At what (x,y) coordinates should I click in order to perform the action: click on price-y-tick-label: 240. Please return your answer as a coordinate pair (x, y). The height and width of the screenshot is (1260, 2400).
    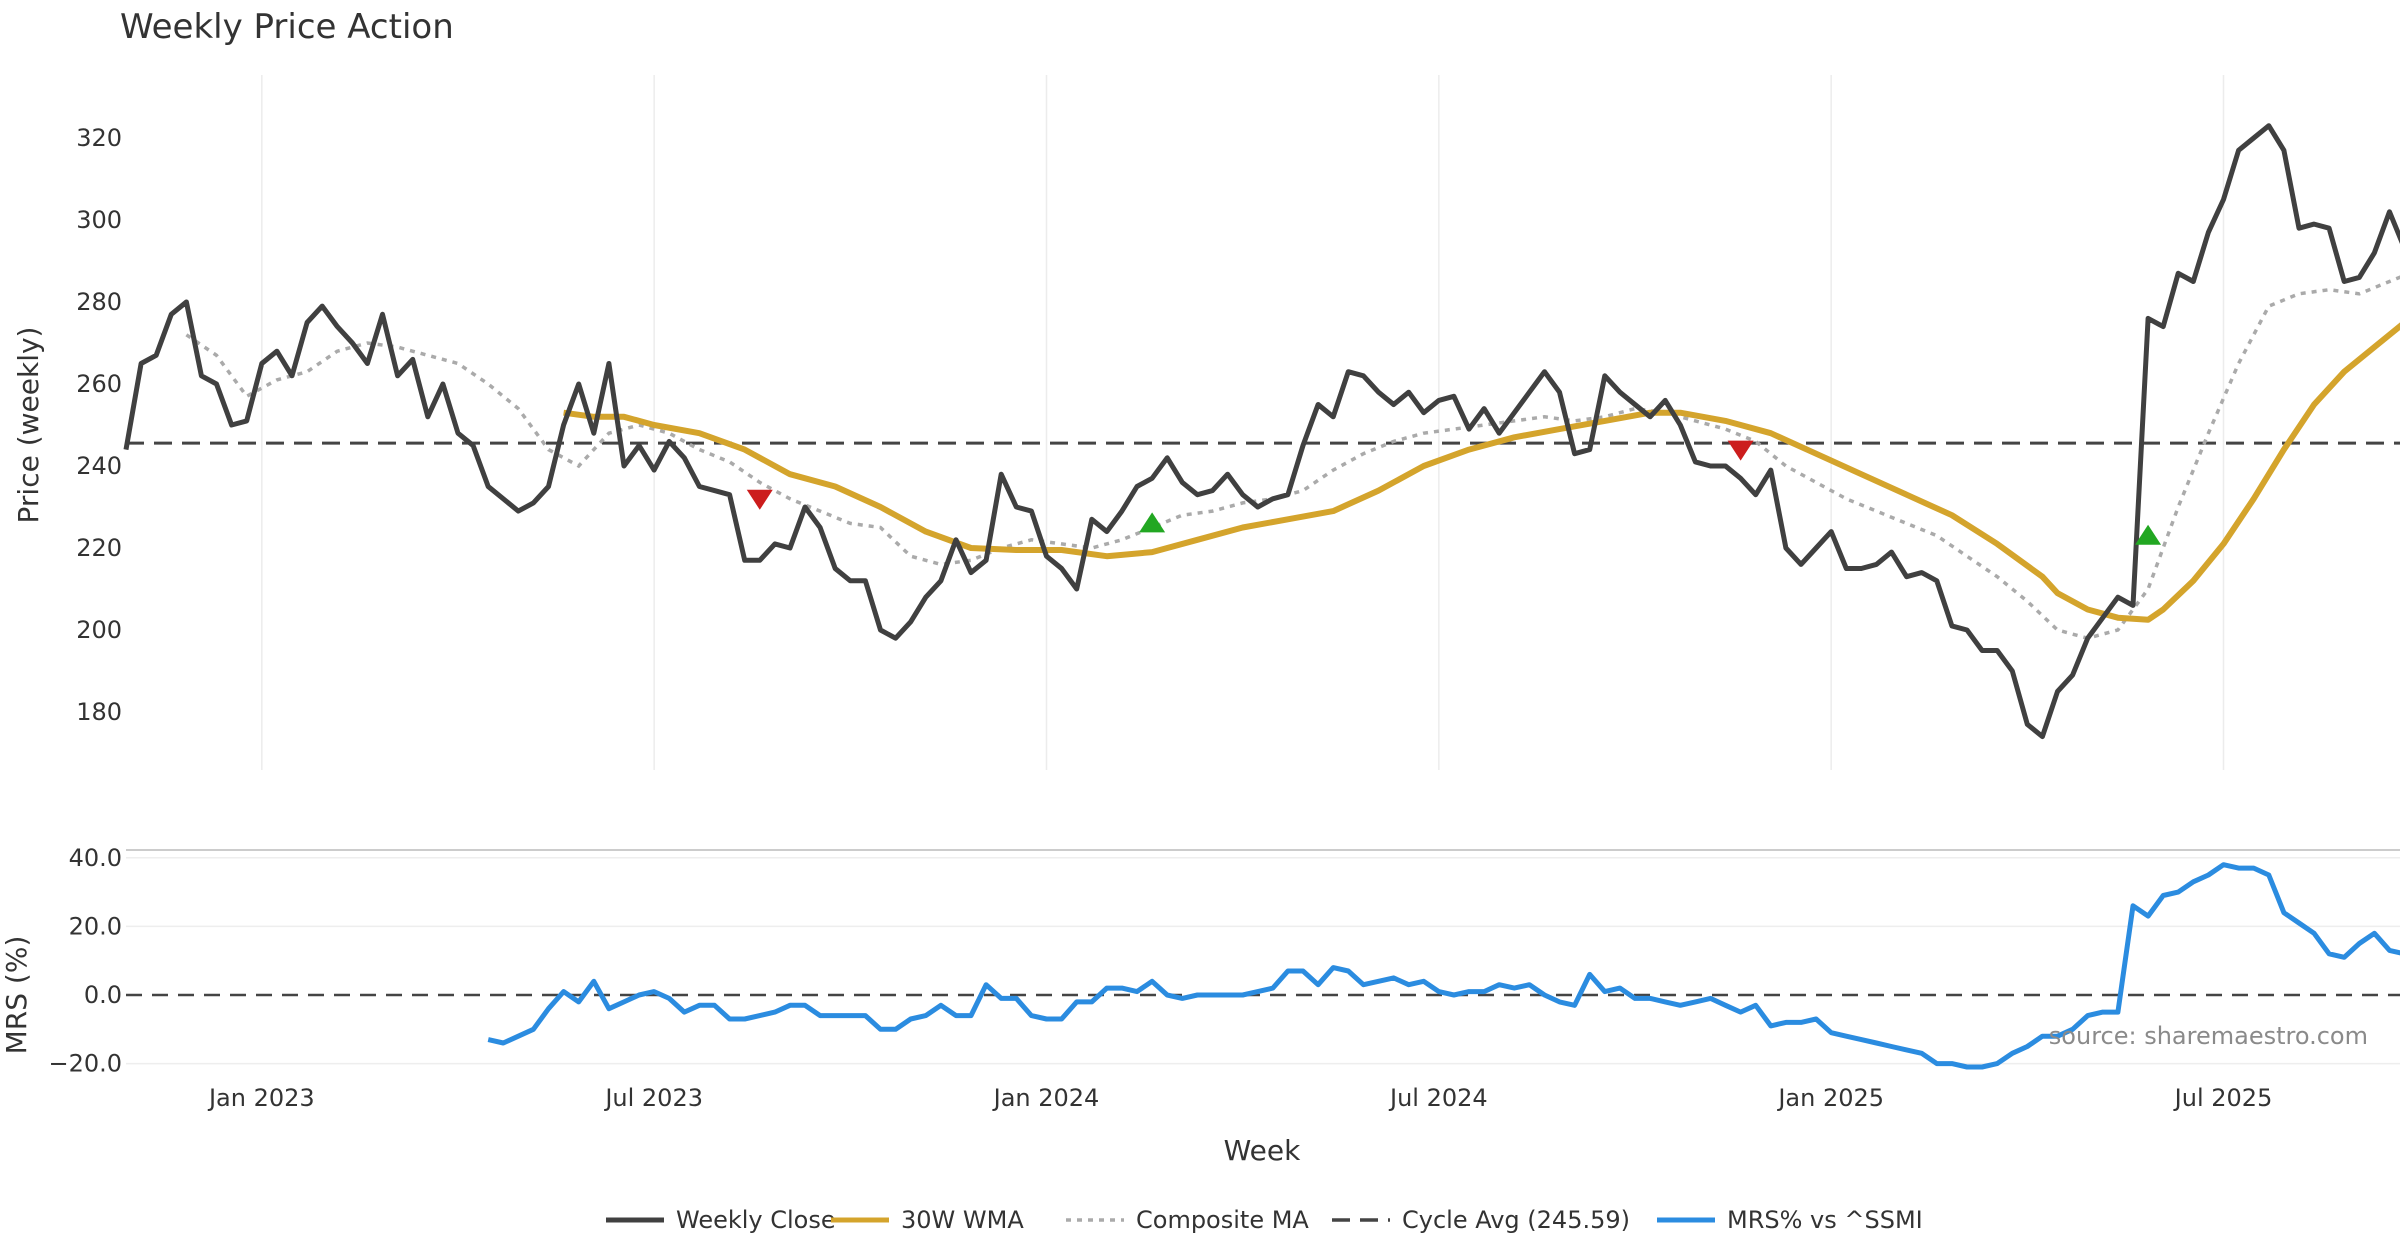
    Looking at the image, I should click on (99, 466).